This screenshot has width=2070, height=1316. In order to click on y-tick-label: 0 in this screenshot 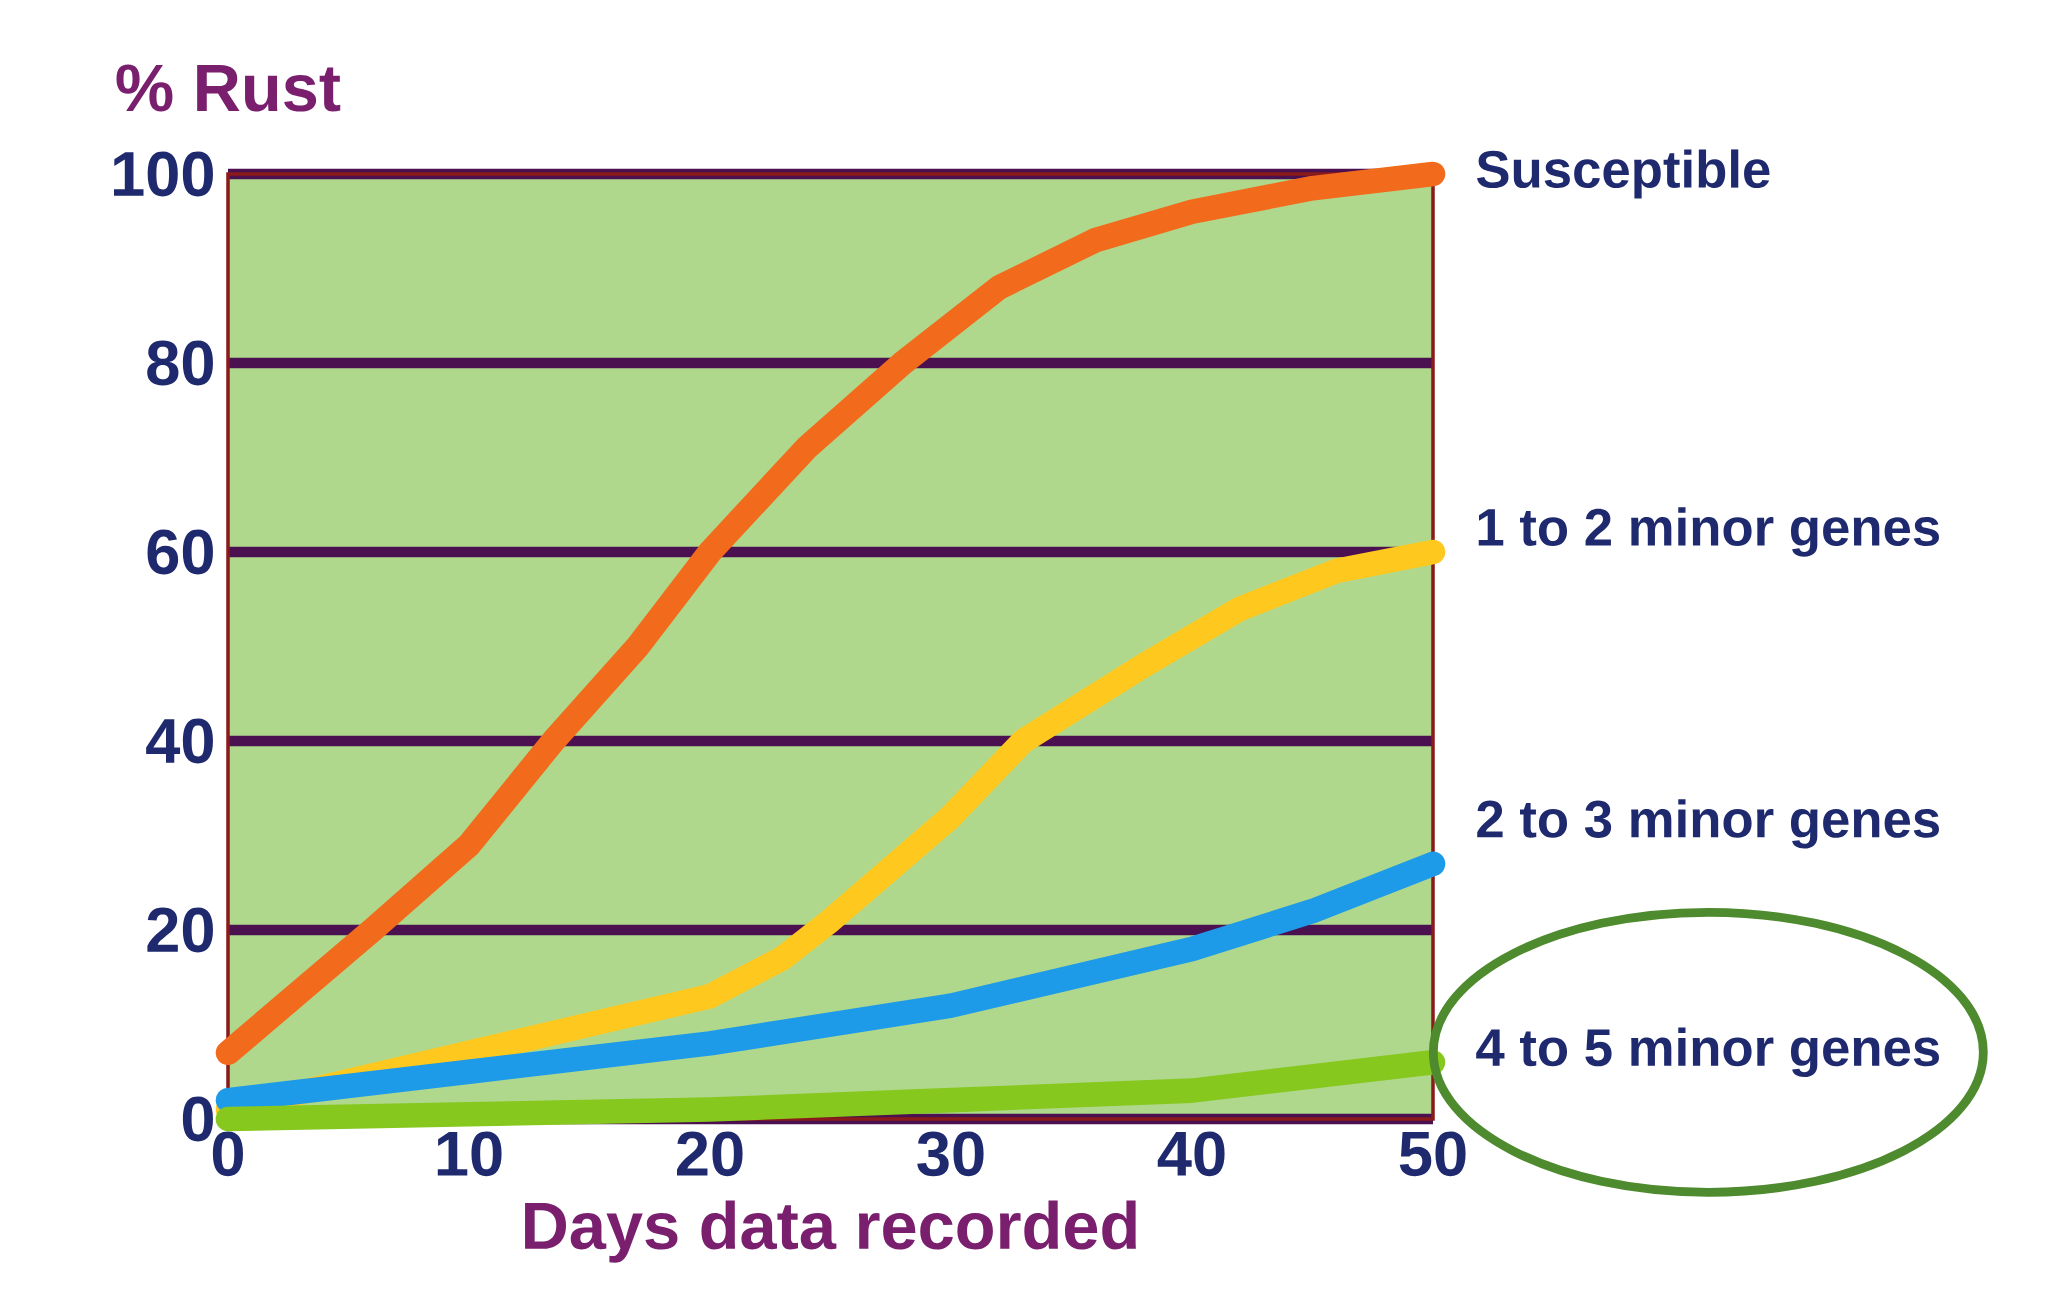, I will do `click(197, 1119)`.